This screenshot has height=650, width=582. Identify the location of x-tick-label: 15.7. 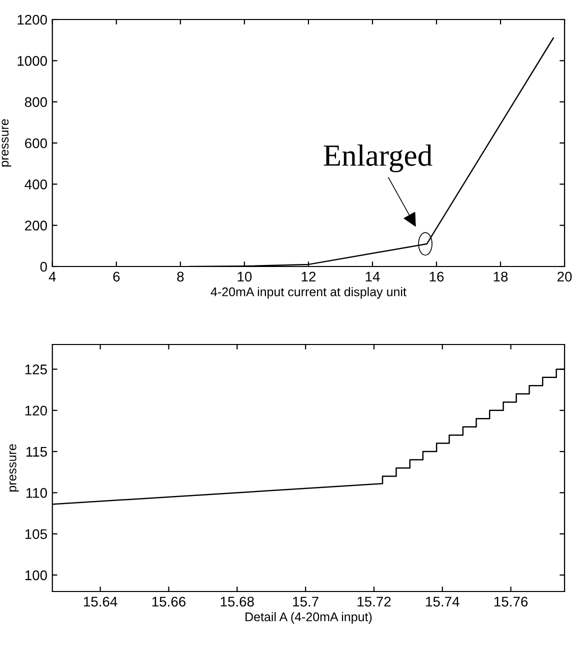
(305, 601).